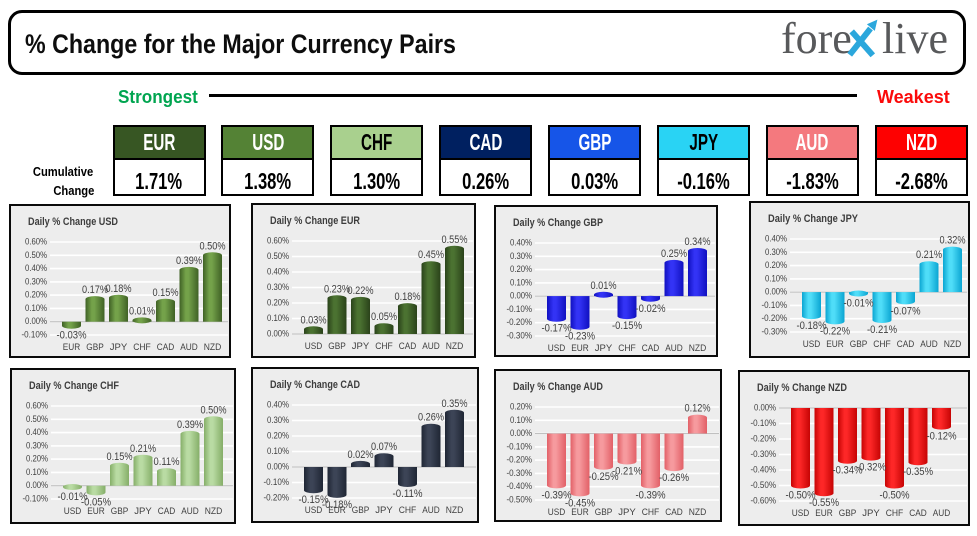 The height and width of the screenshot is (536, 977). Describe the element at coordinates (604, 286) in the screenshot. I see `svg-text: 0.01%` at that location.